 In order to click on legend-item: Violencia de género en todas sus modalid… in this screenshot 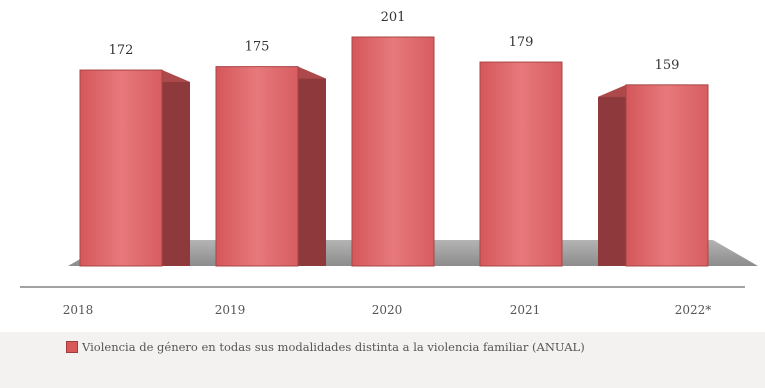, I will do `click(325, 347)`.